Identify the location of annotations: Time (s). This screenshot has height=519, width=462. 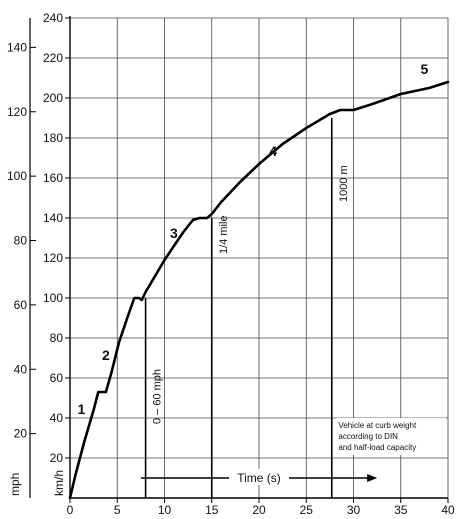
(259, 477).